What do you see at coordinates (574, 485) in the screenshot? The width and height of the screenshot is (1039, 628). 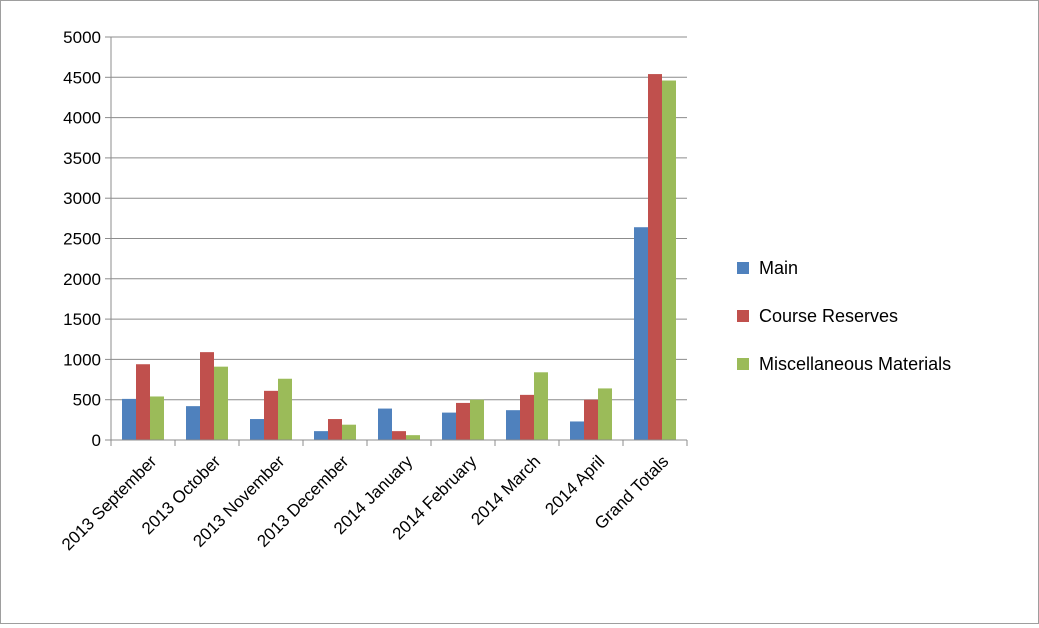 I see `x-category-label: 2014 April` at bounding box center [574, 485].